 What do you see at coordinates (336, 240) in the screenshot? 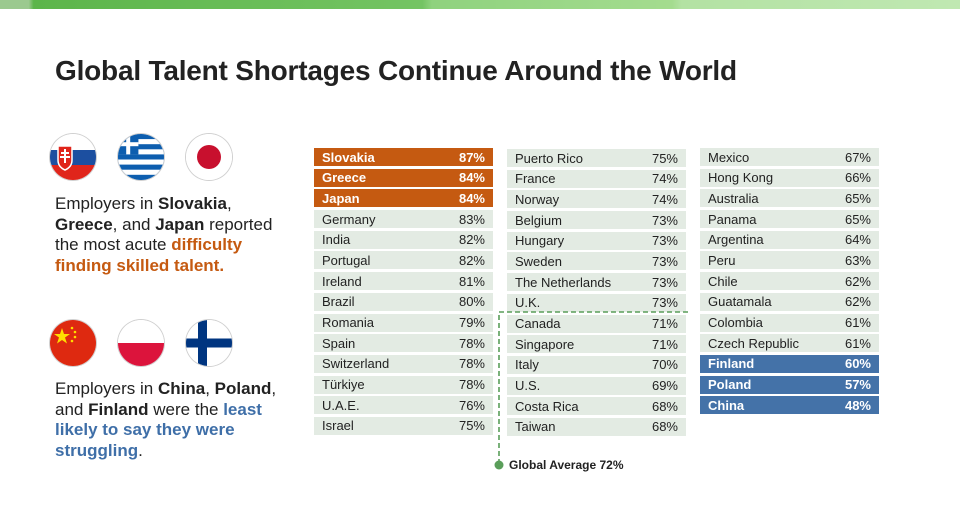
I see `country-name: India` at bounding box center [336, 240].